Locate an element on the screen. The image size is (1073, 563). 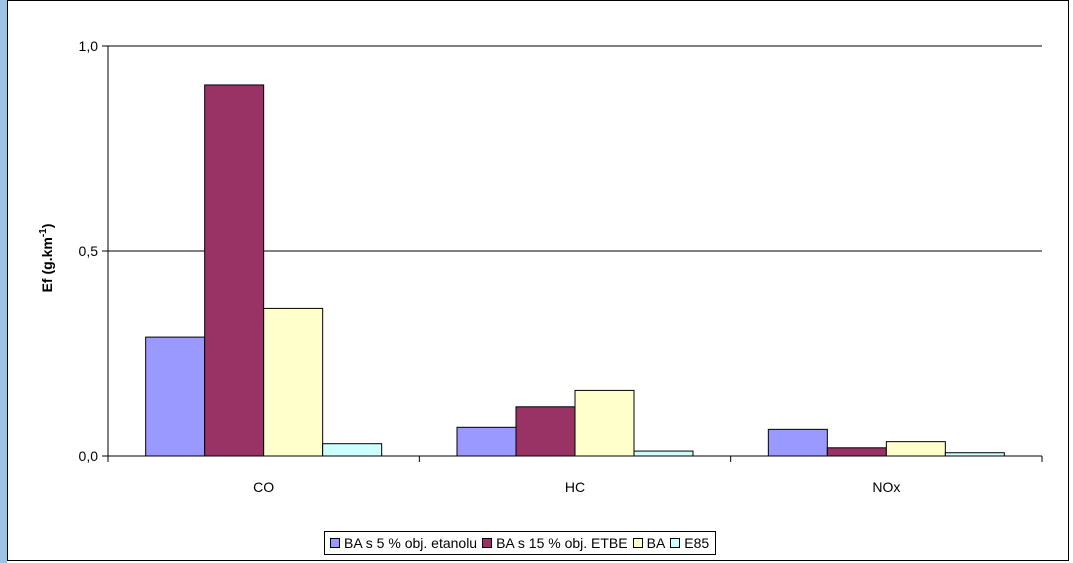
x-tick-label: NOx is located at coordinates (886, 487).